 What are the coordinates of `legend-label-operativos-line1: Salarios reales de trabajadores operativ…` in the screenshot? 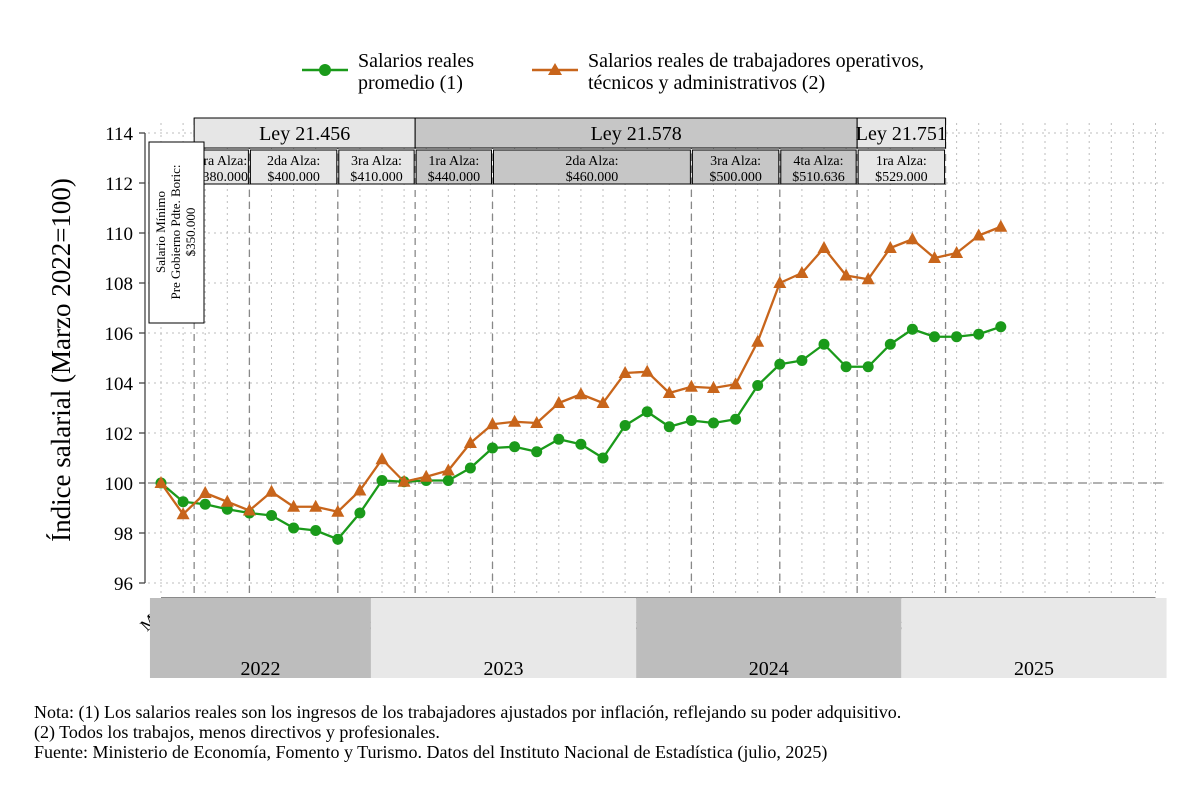 It's located at (756, 61).